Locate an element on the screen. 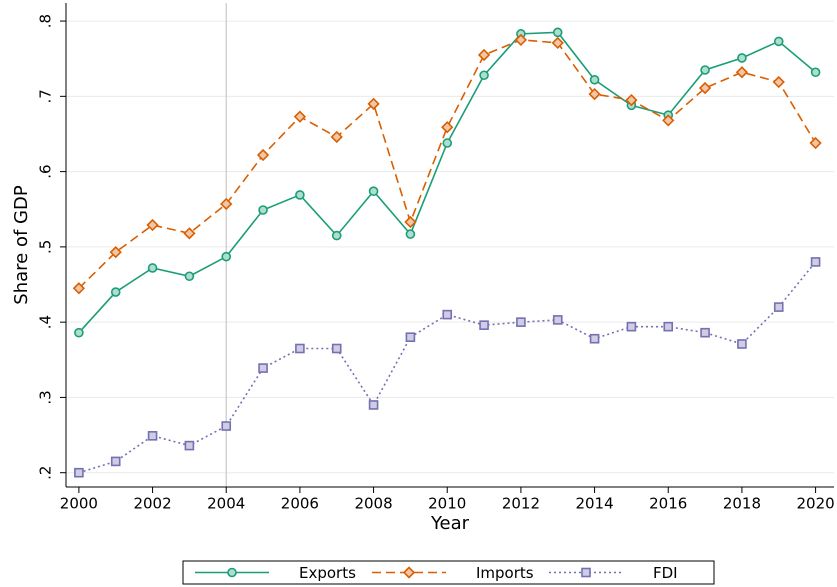 The image size is (837, 587). y-tick-label: .2 is located at coordinates (46, 473).